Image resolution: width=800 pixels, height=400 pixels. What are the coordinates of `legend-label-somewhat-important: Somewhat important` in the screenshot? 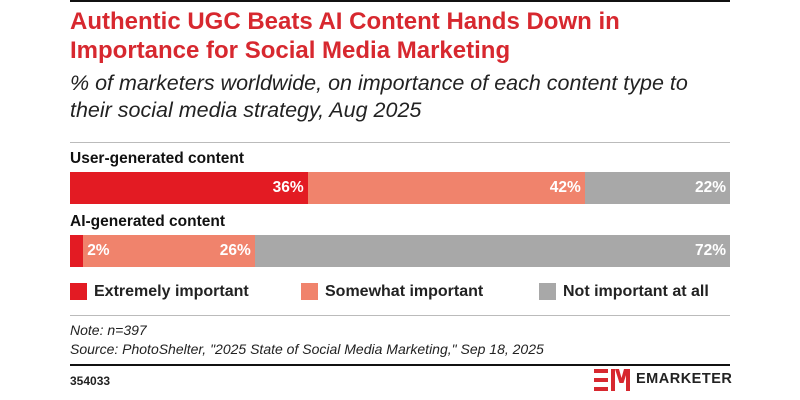 It's located at (404, 291).